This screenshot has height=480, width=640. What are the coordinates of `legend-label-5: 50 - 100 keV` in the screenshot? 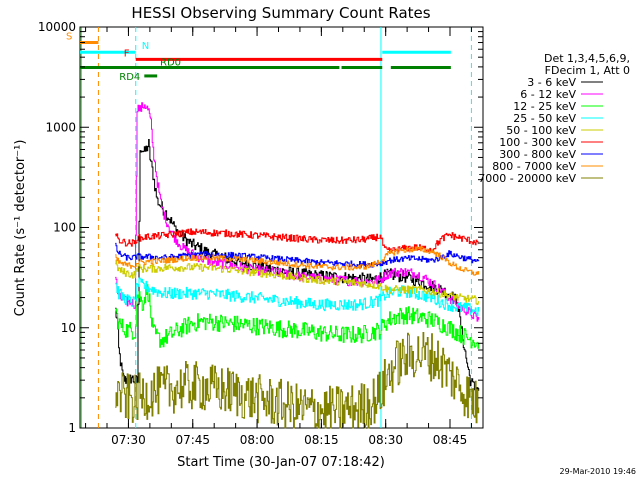 It's located at (541, 130).